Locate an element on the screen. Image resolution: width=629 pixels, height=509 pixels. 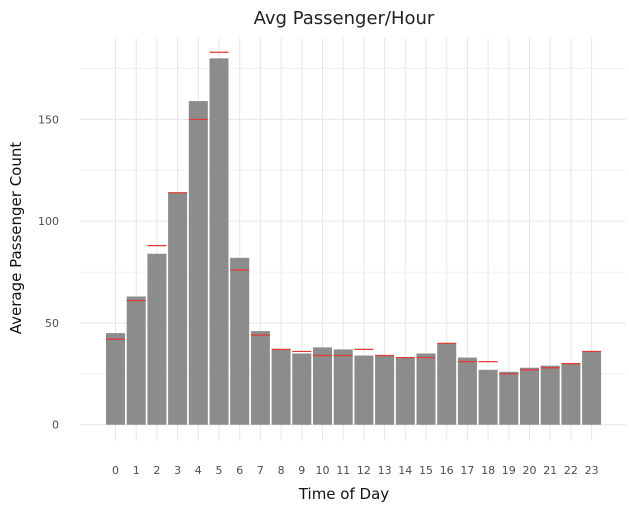
x-tick-label: 3 is located at coordinates (177, 470).